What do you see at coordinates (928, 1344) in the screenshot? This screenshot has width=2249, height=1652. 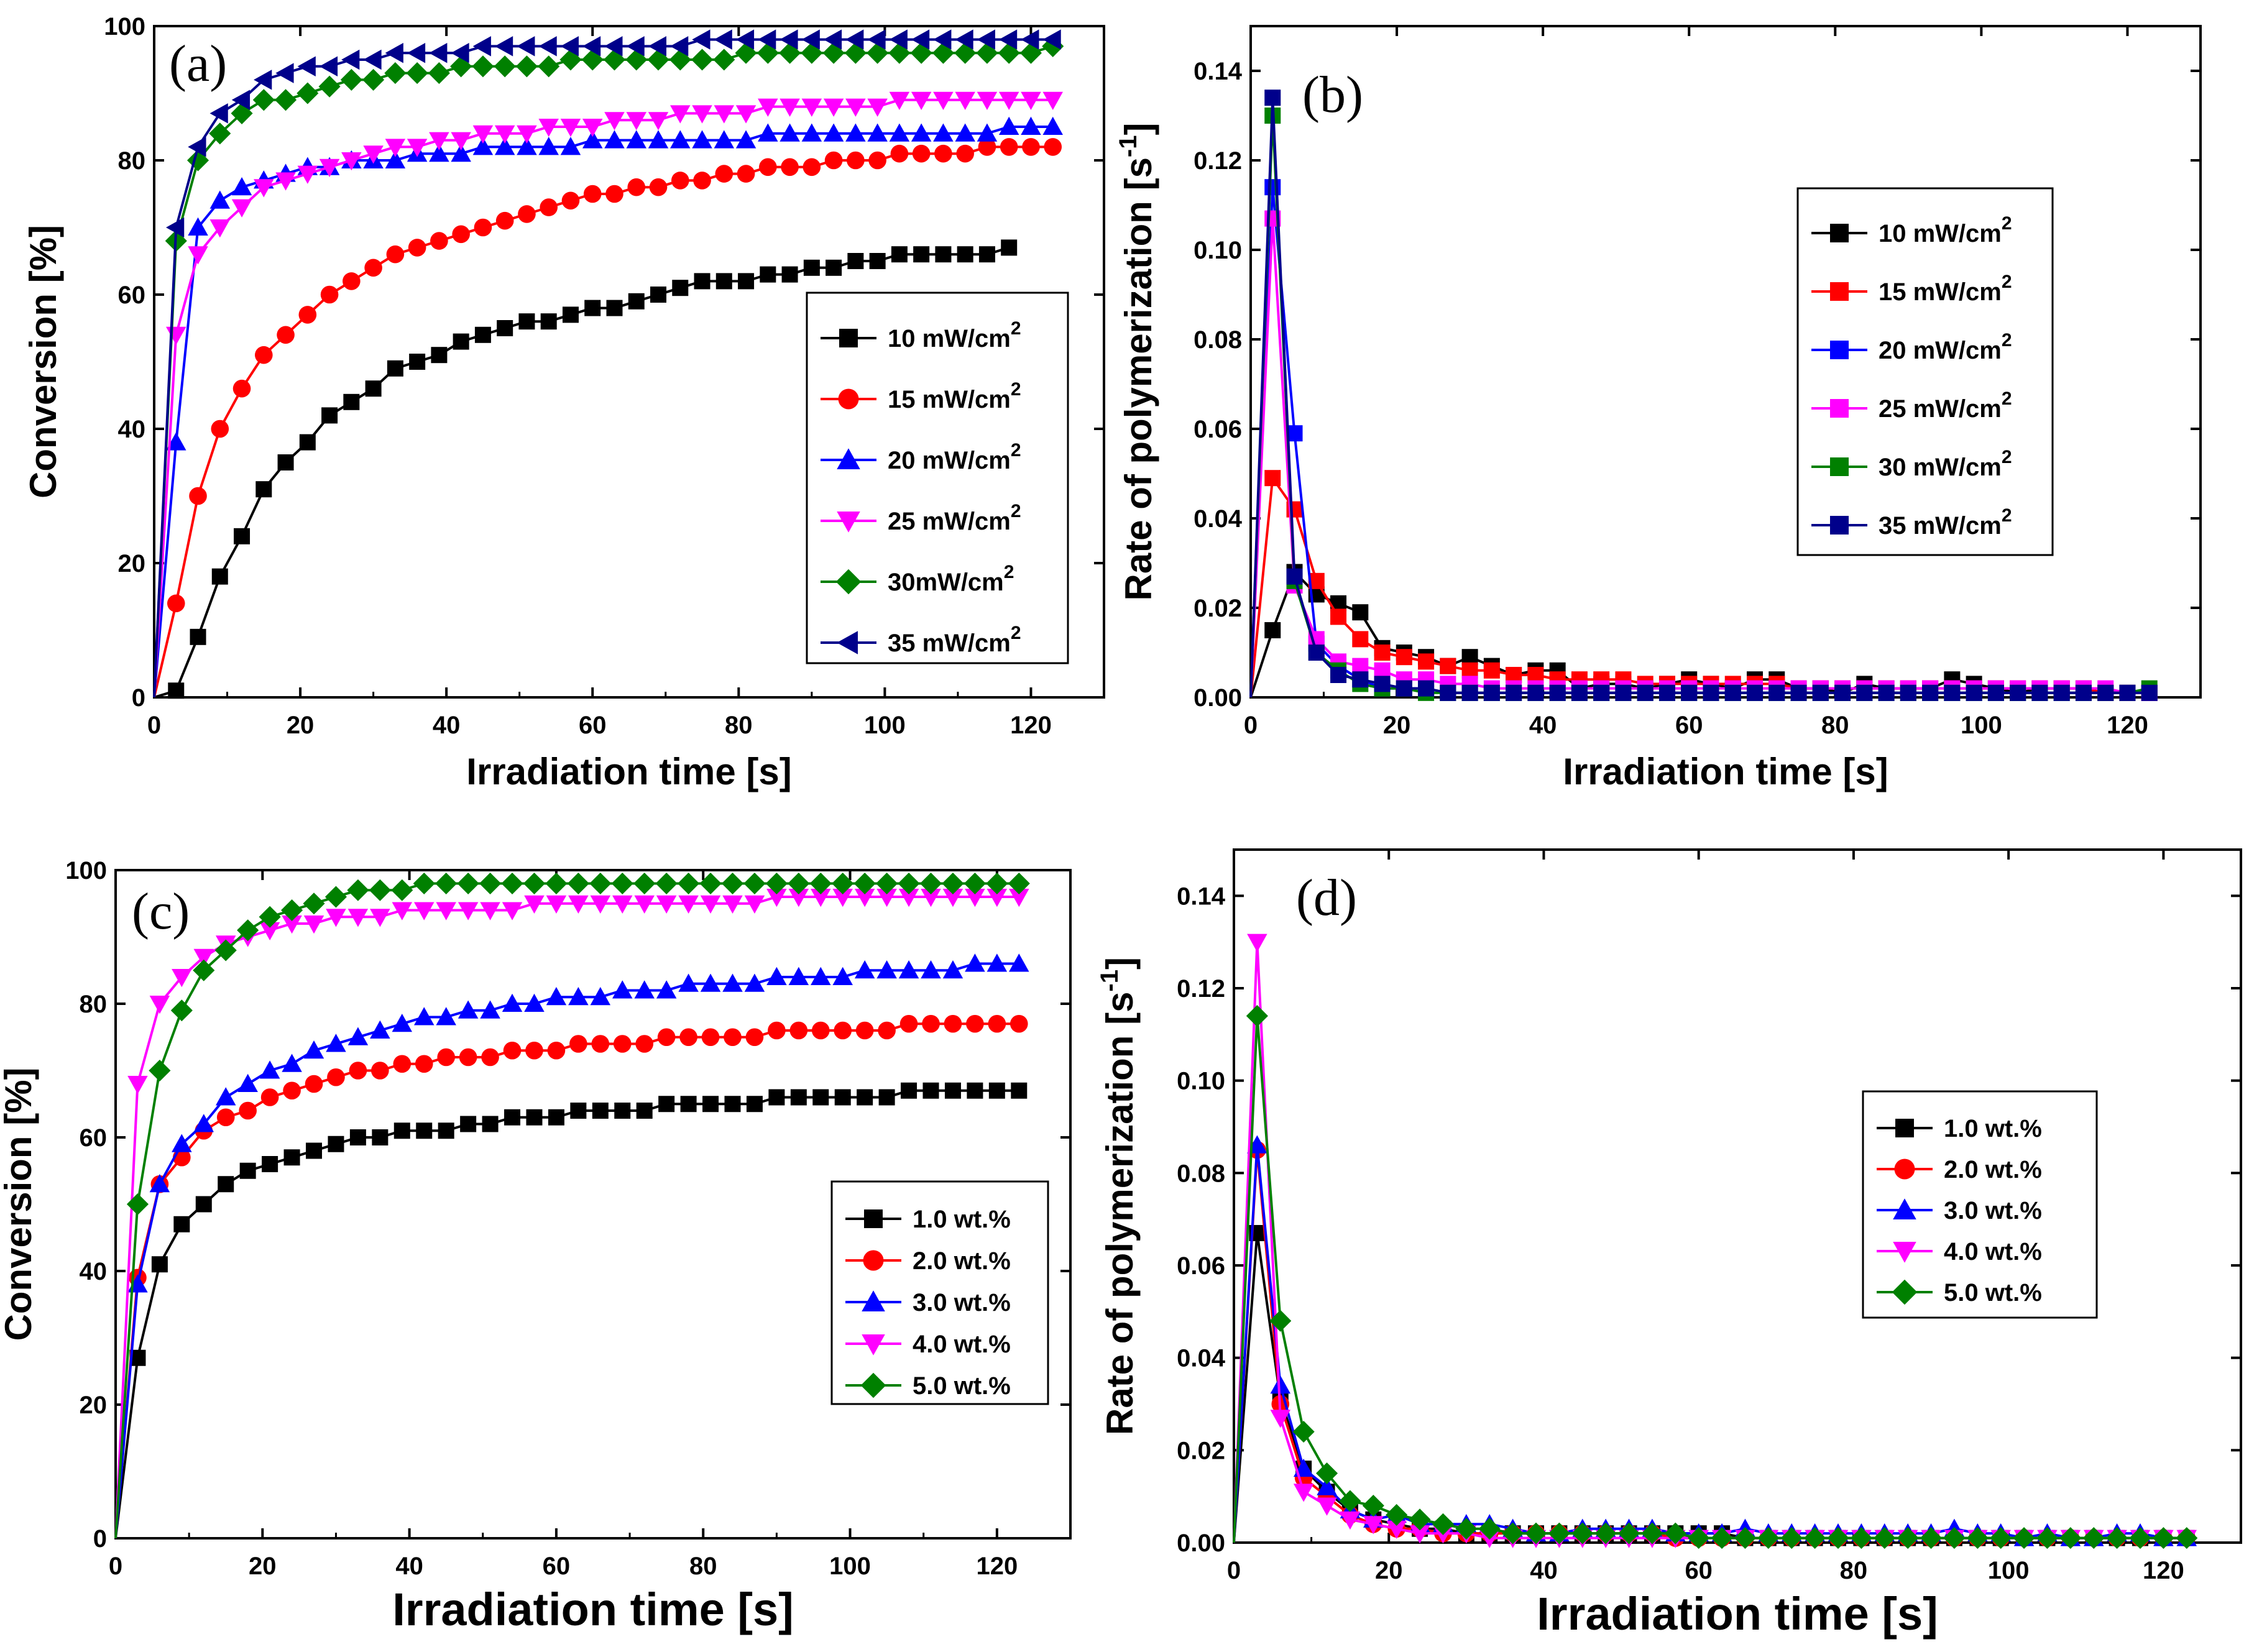 I see `legend-item: 4.0 wt.%` at bounding box center [928, 1344].